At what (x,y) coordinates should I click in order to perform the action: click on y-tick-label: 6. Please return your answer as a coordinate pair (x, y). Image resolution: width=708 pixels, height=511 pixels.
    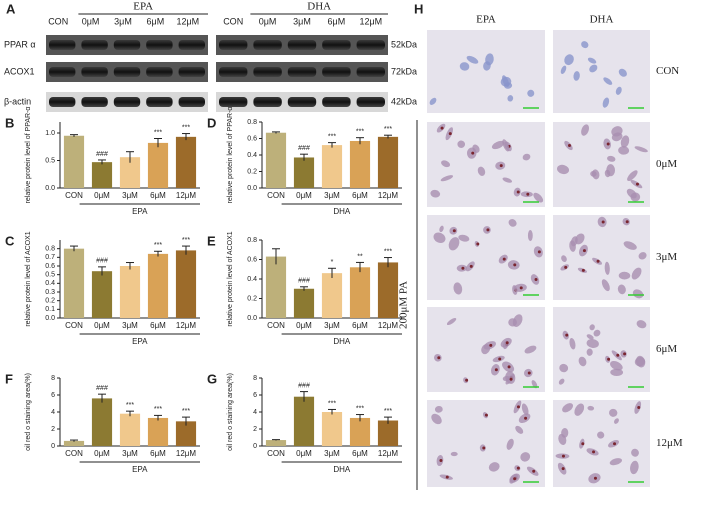
    Looking at the image, I should click on (53, 395).